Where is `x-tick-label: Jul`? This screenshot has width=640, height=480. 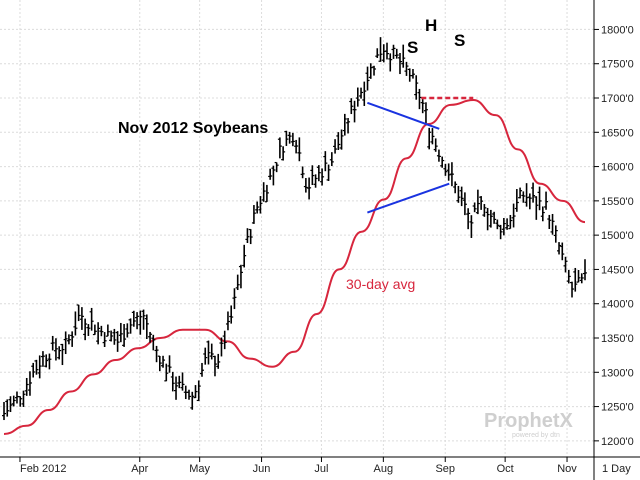 x-tick-label: Jul is located at coordinates (321, 469).